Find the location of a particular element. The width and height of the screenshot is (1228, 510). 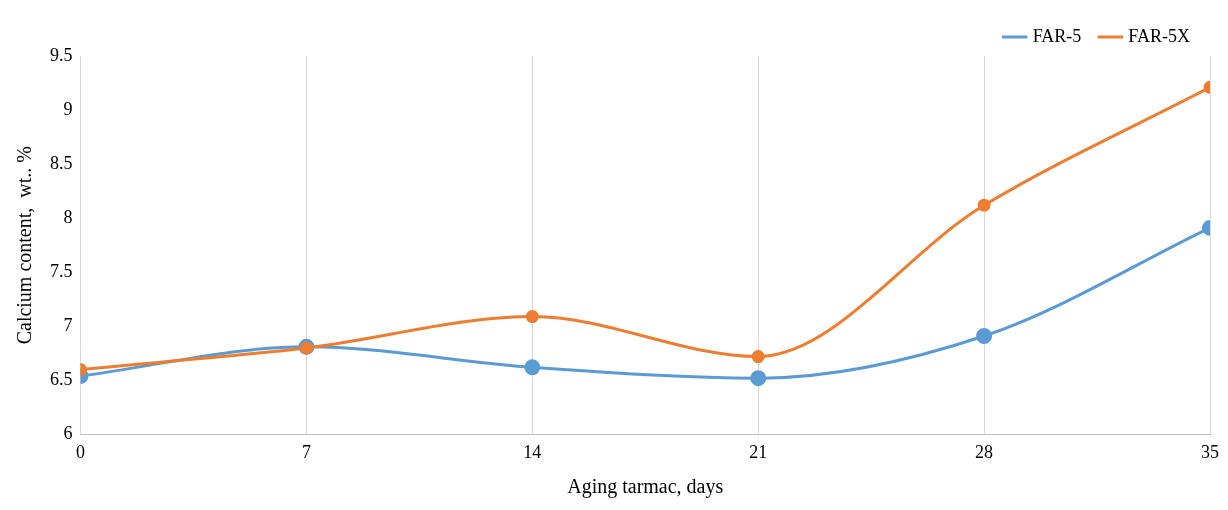

x-tick-label: 28 is located at coordinates (984, 451).